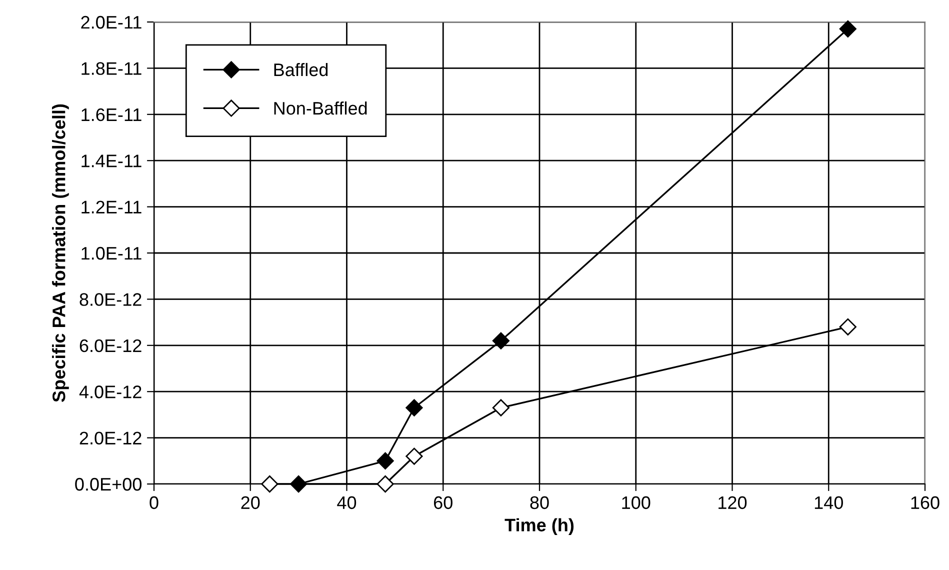 The width and height of the screenshot is (949, 570). What do you see at coordinates (320, 108) in the screenshot?
I see `legend-label: Non-Baffled` at bounding box center [320, 108].